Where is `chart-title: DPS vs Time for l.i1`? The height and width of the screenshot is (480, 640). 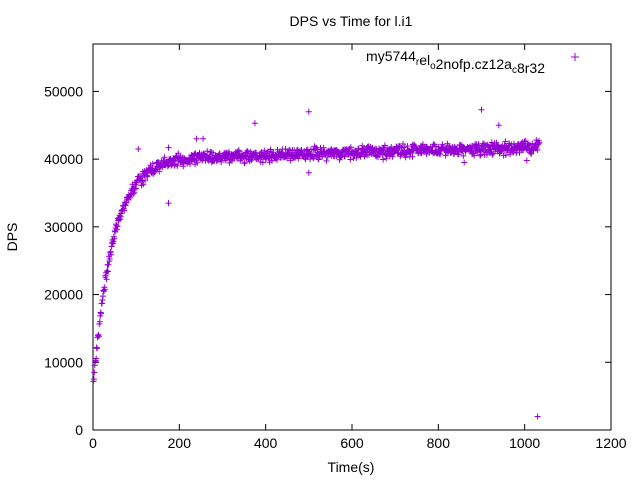
chart-title: DPS vs Time for l.i1 is located at coordinates (351, 21).